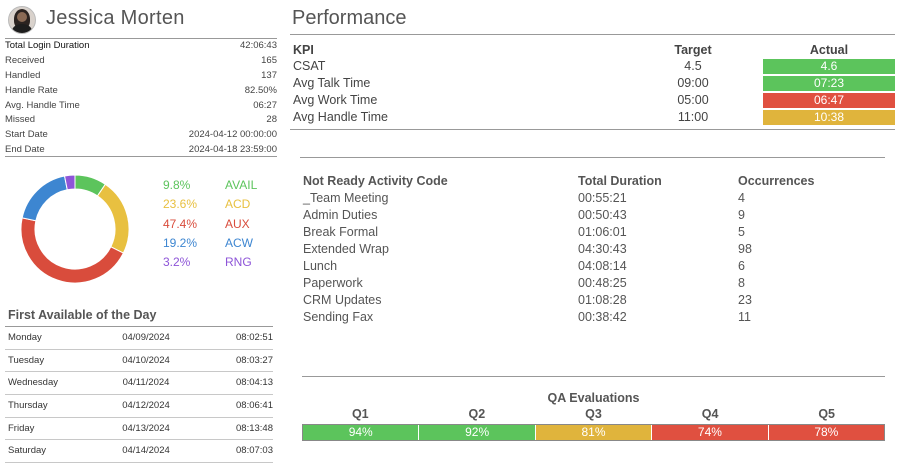 This screenshot has width=900, height=463. What do you see at coordinates (218, 243) in the screenshot?
I see `legend-entry: 19.2% ACW` at bounding box center [218, 243].